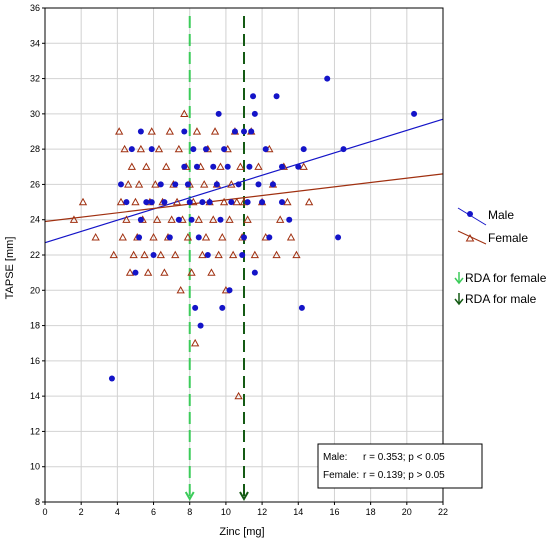 The image size is (550, 543). I want to click on legend: Male Female RDA for female RDA for male, so click(500, 256).